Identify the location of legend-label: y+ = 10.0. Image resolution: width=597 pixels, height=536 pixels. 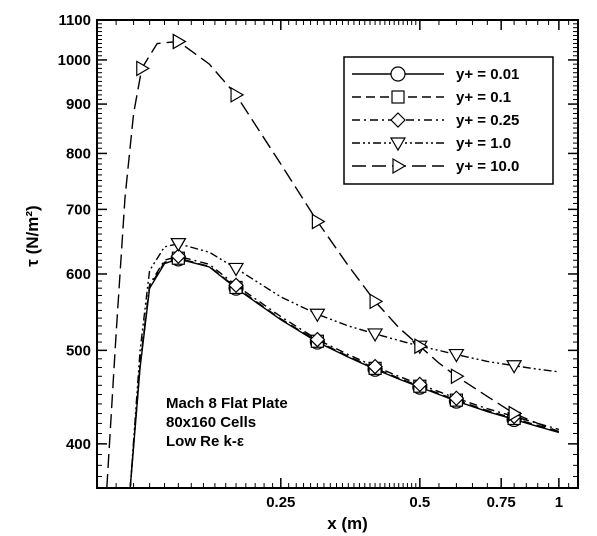
(487, 166).